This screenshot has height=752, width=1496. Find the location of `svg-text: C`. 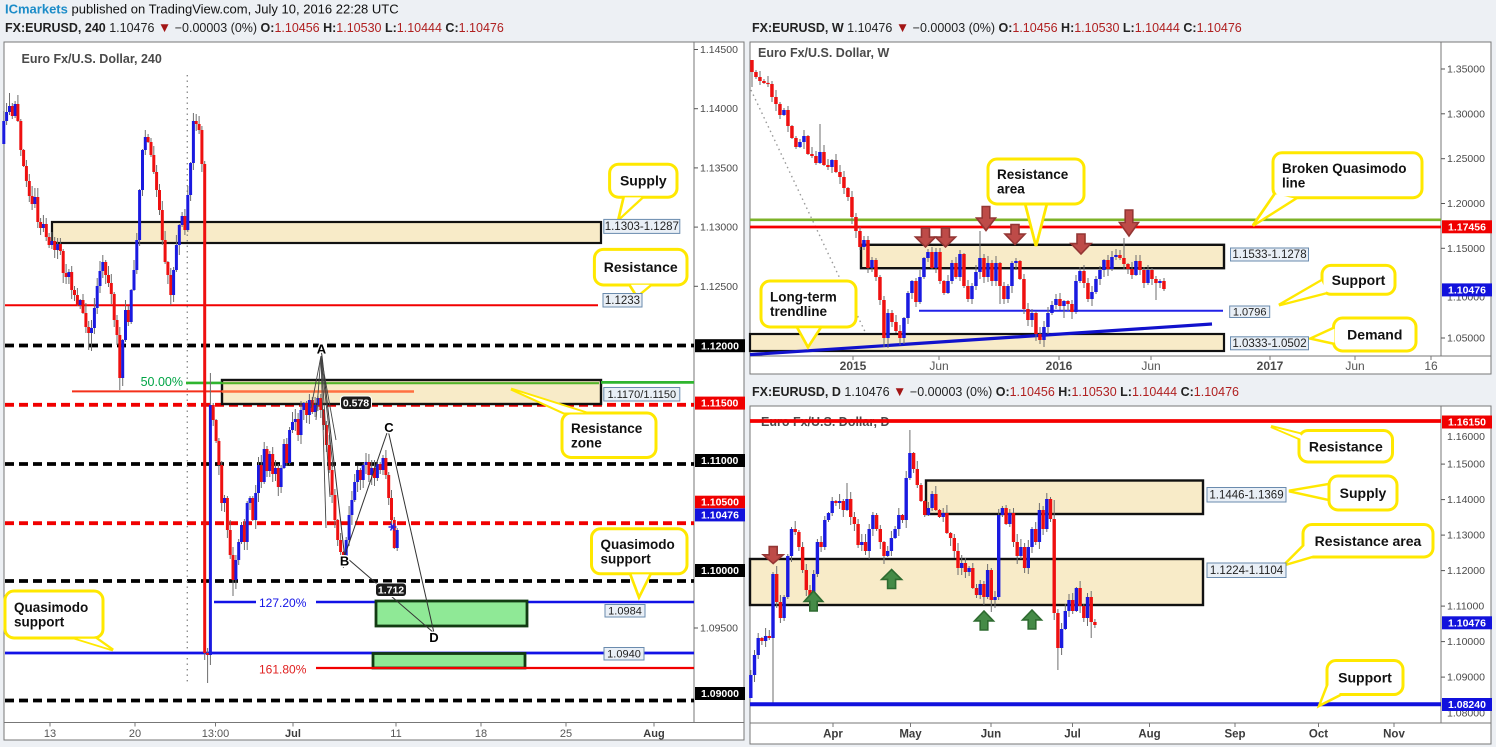

svg-text: C is located at coordinates (389, 427).